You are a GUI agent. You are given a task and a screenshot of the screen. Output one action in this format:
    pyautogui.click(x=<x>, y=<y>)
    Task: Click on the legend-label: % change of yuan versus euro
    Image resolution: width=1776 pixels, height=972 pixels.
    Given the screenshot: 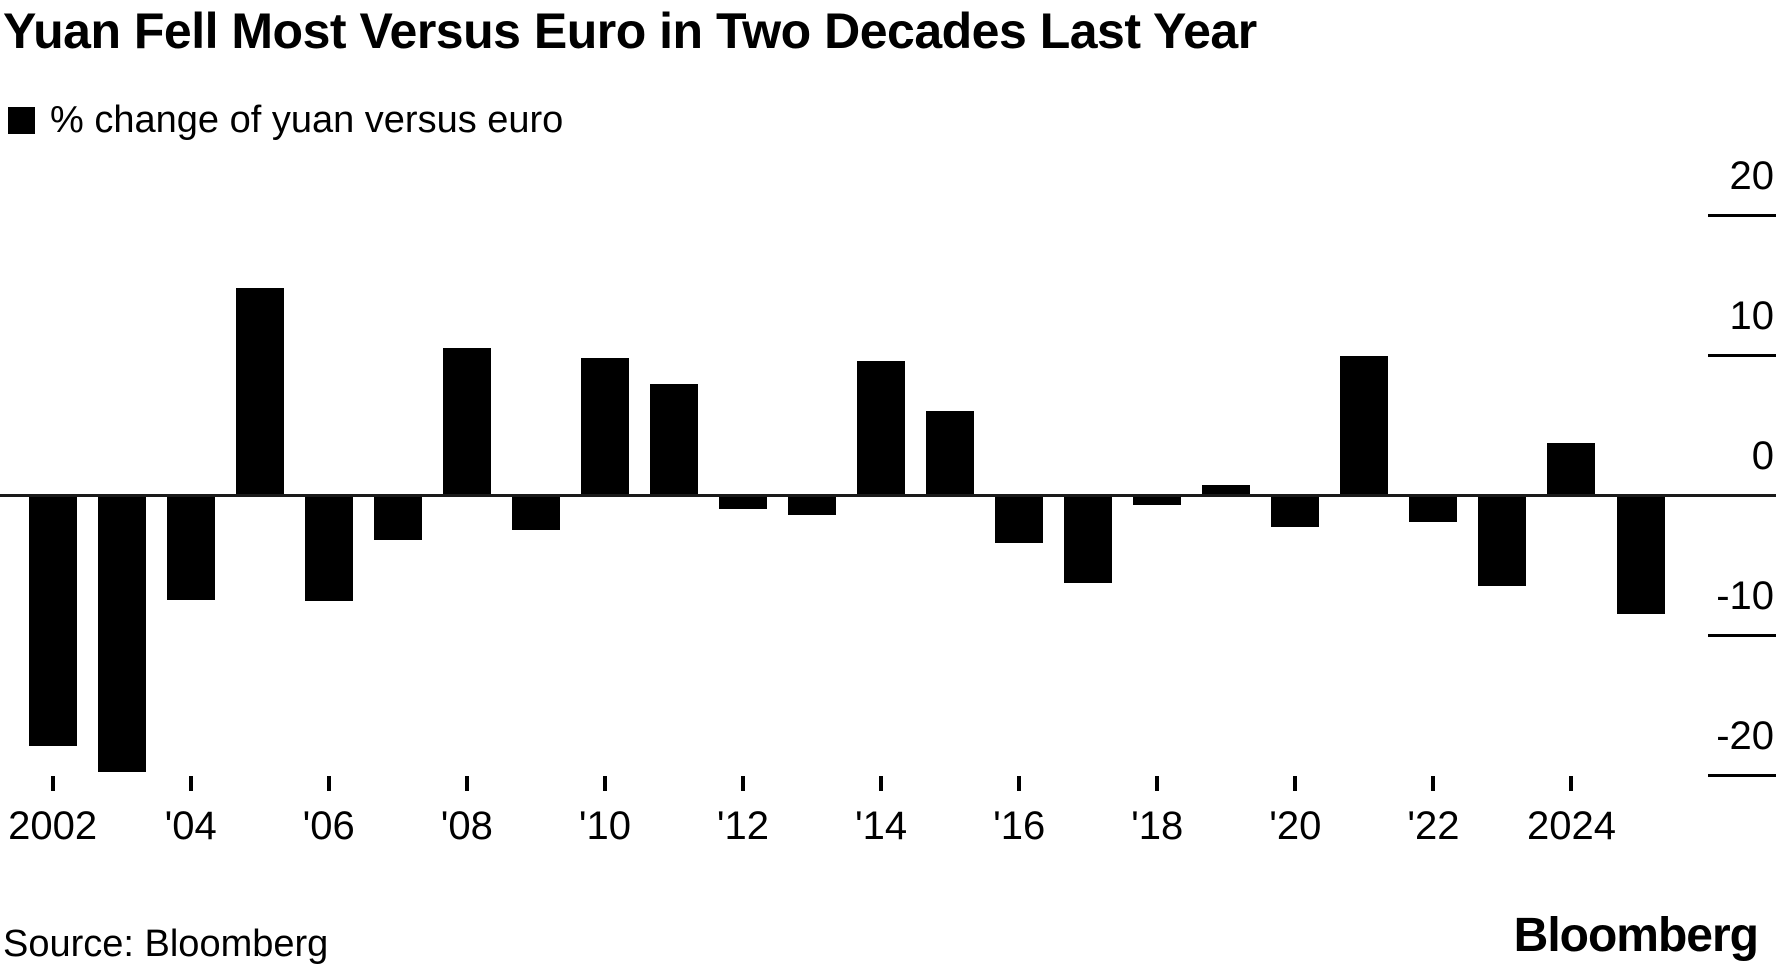 What is the action you would take?
    pyautogui.click(x=307, y=119)
    